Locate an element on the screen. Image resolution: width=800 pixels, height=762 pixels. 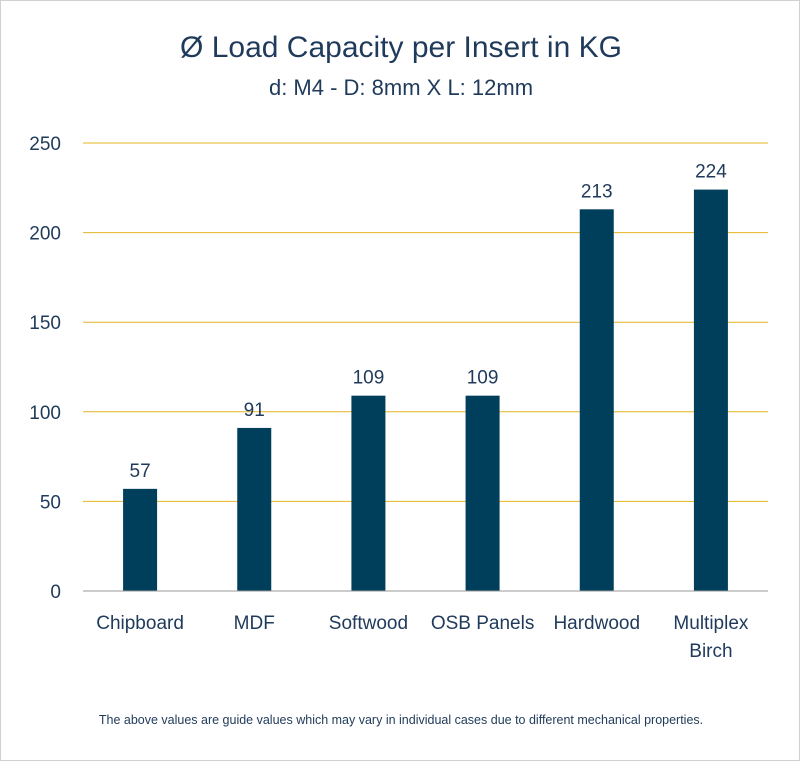
y-tick-label: 250 is located at coordinates (45, 144).